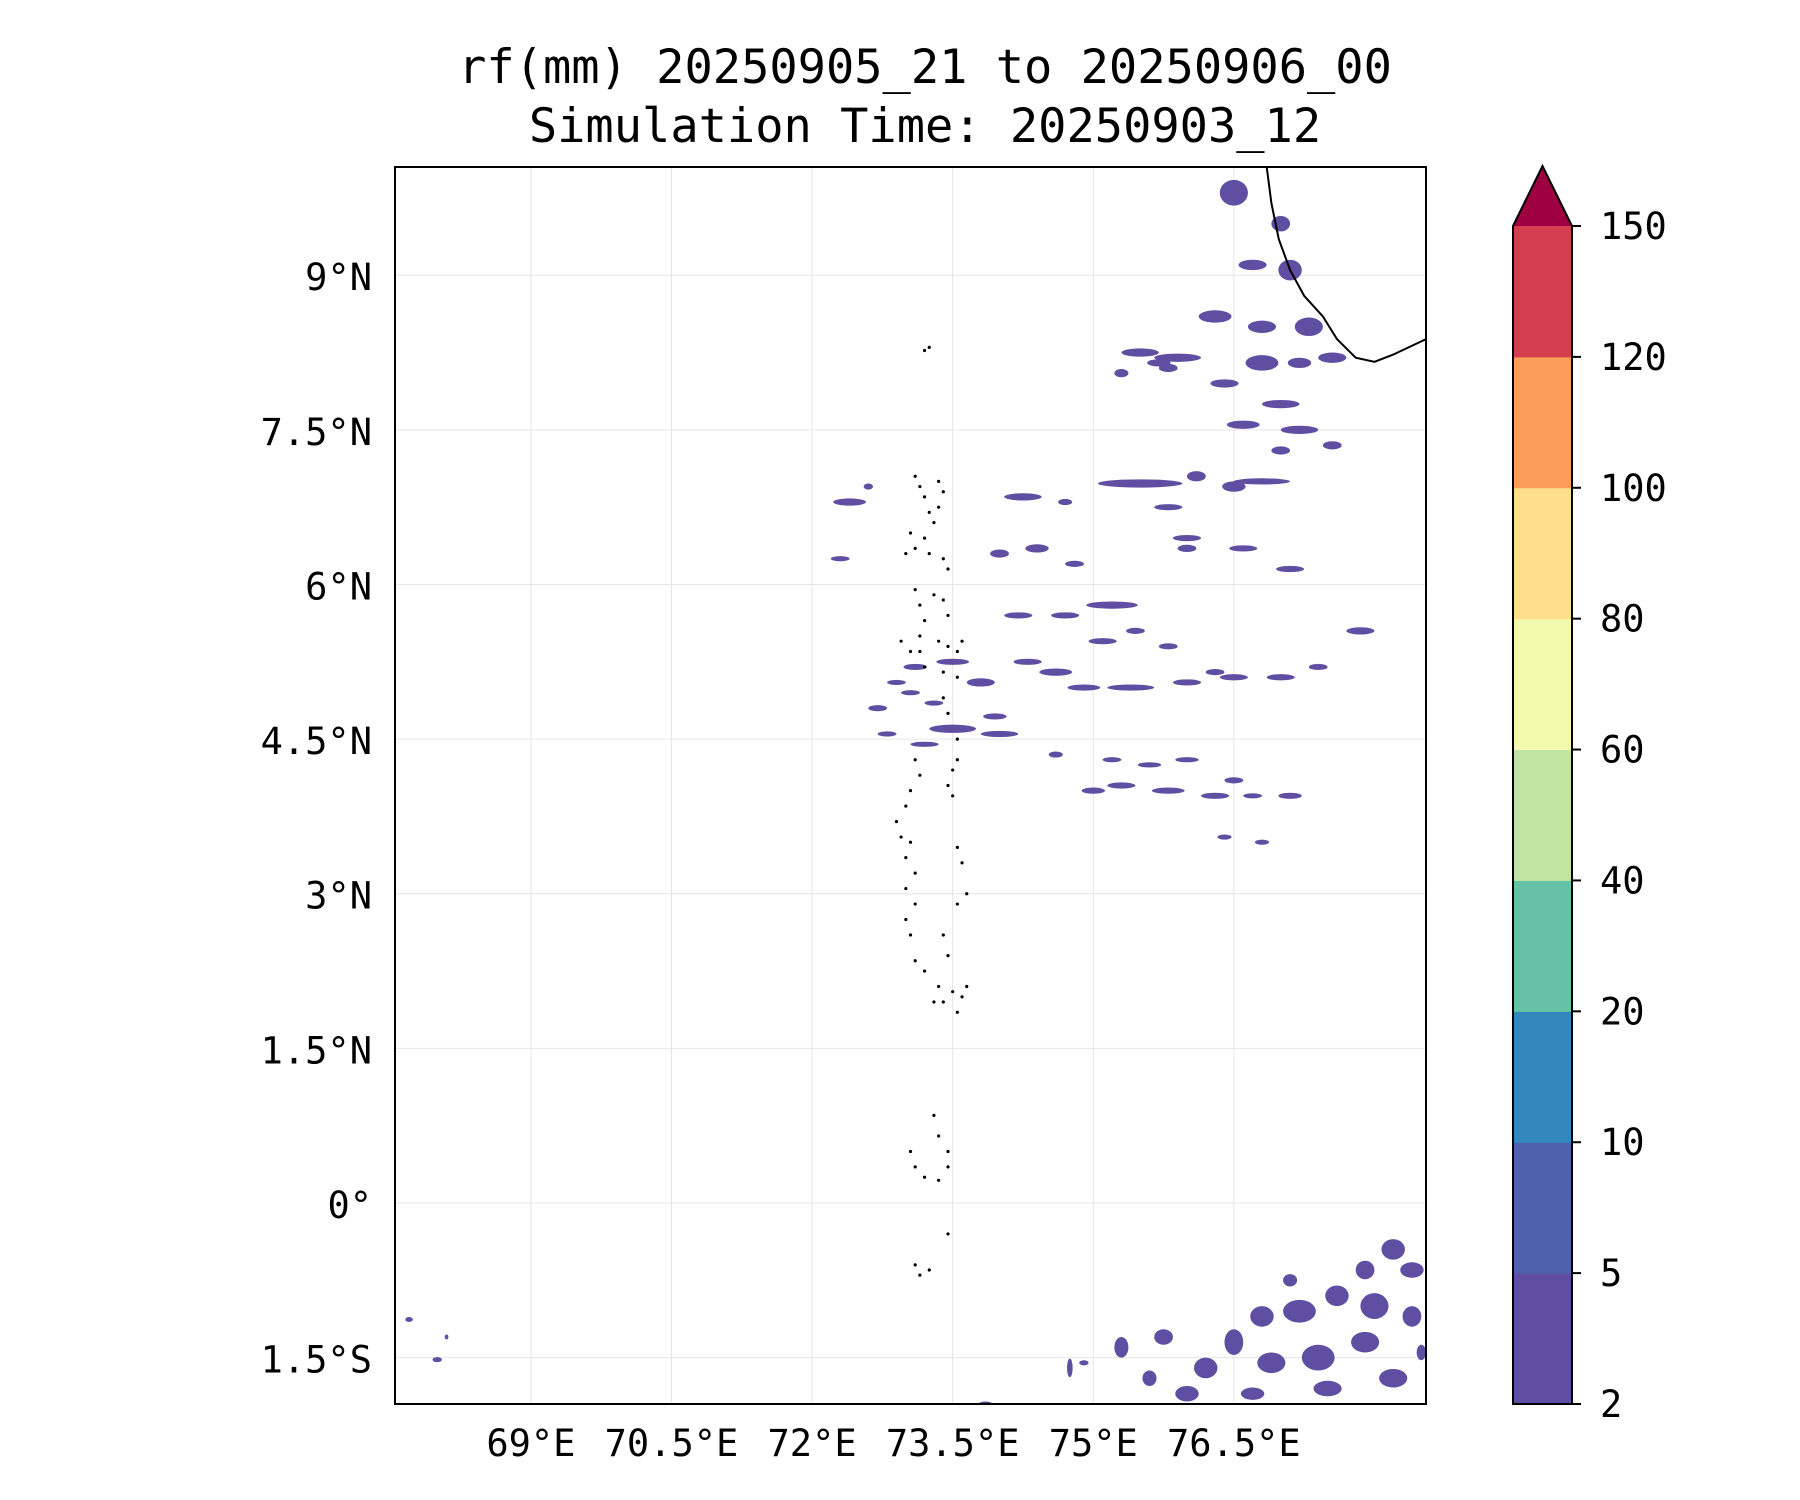 The width and height of the screenshot is (1800, 1500). What do you see at coordinates (1622, 880) in the screenshot?
I see `colorbar-tick-label: 40` at bounding box center [1622, 880].